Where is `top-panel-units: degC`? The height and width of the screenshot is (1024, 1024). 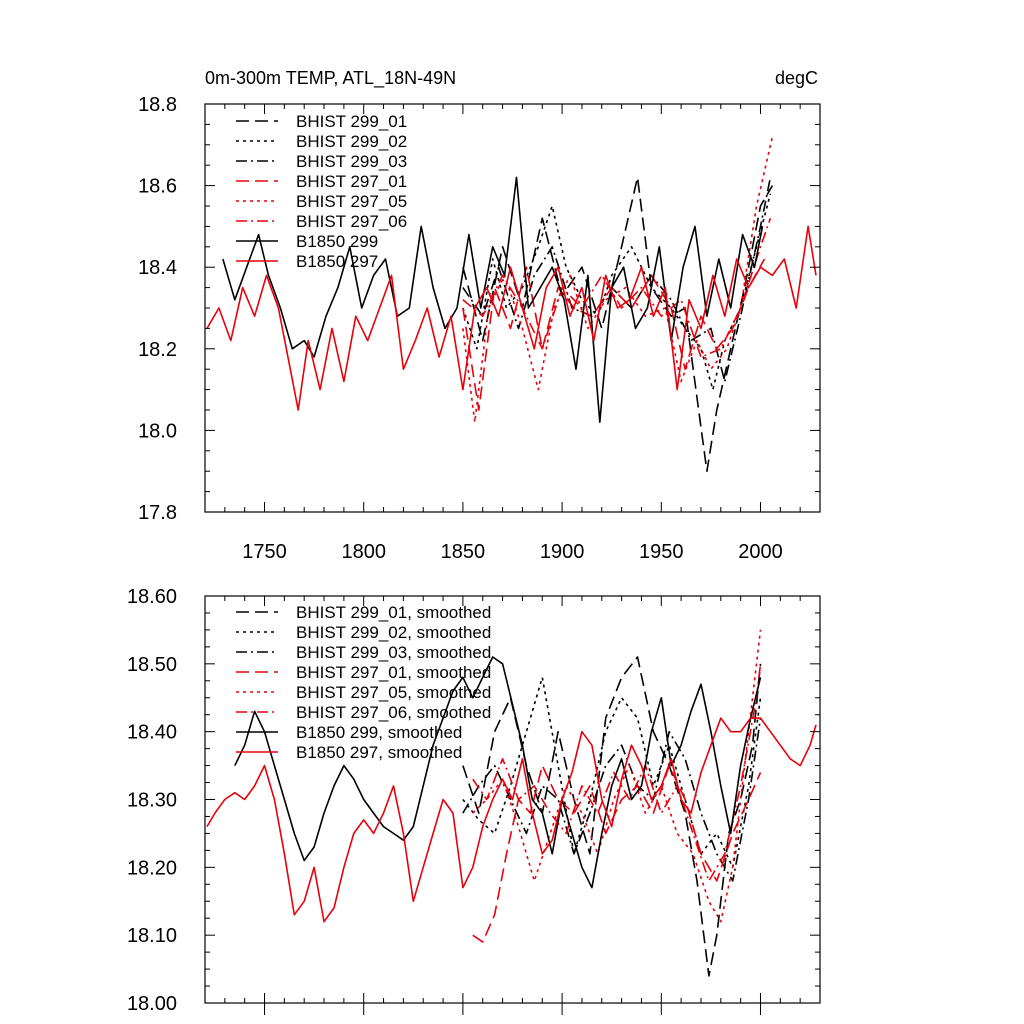
top-panel-units: degC is located at coordinates (796, 78).